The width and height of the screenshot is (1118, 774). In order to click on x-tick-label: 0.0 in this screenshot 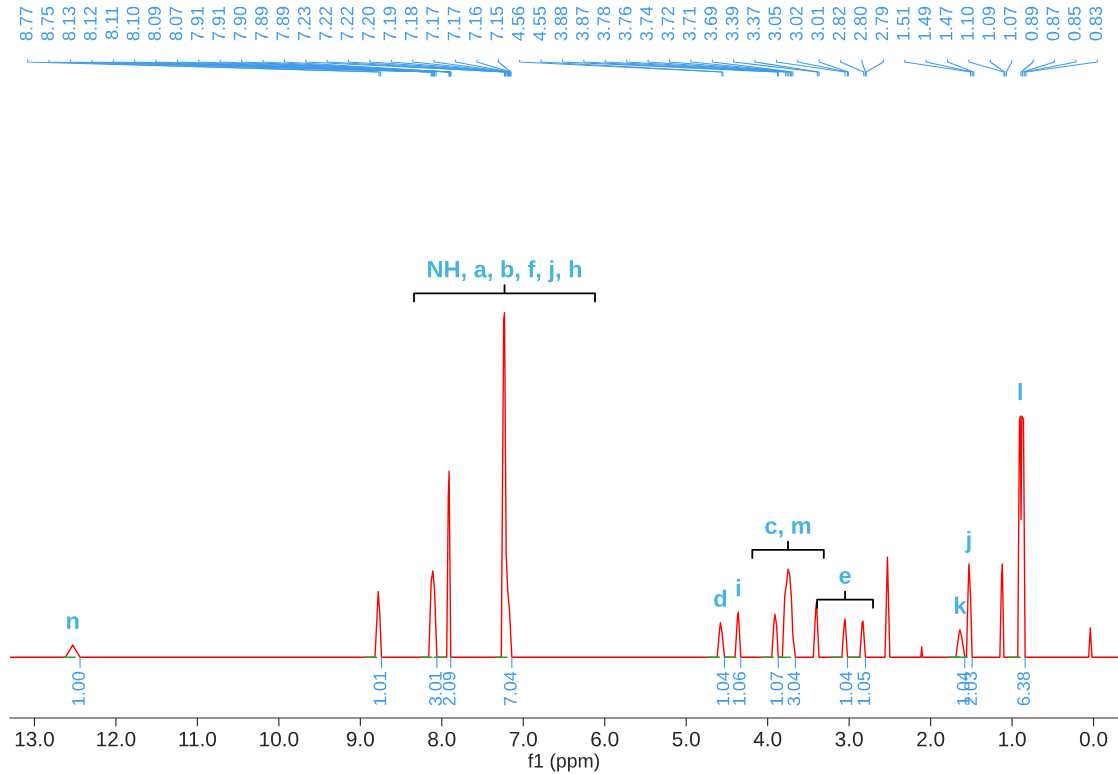, I will do `click(1093, 739)`.